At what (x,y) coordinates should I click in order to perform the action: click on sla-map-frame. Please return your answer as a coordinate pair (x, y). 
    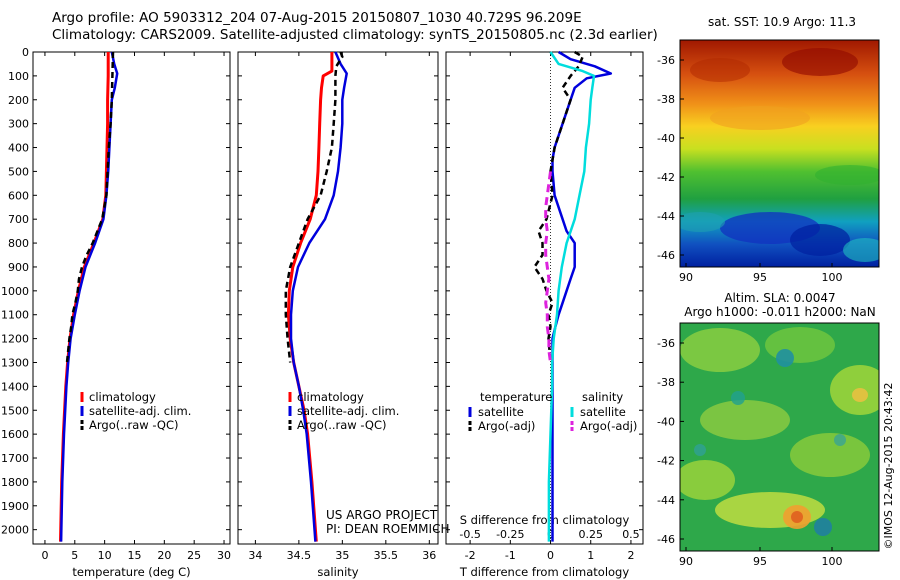
    Looking at the image, I should click on (779, 437).